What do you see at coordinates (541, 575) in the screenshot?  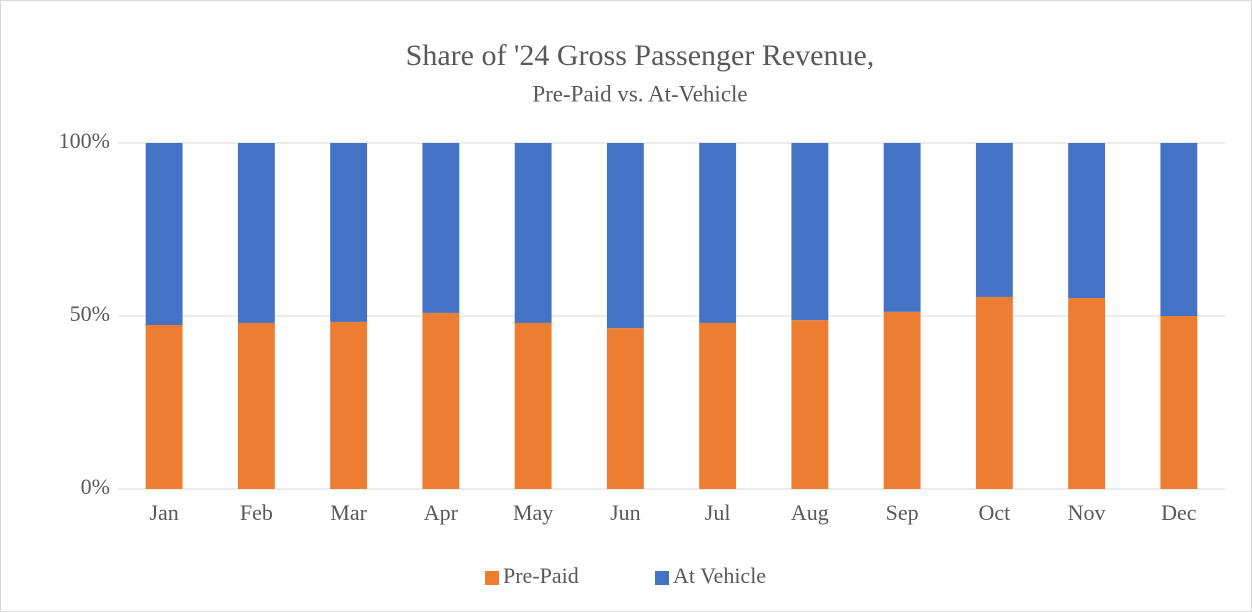 I see `legend-label: Pre-Paid` at bounding box center [541, 575].